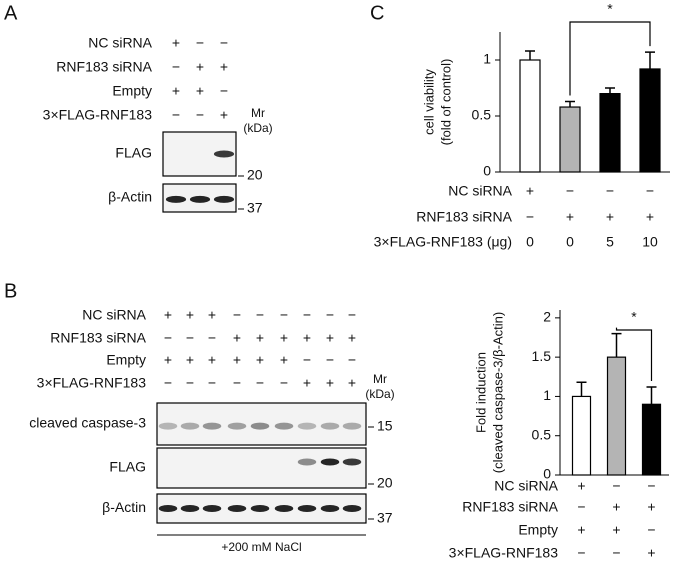 This screenshot has height=564, width=693. What do you see at coordinates (445, 102) in the screenshot?
I see `y-axis-label: (fold of control)` at bounding box center [445, 102].